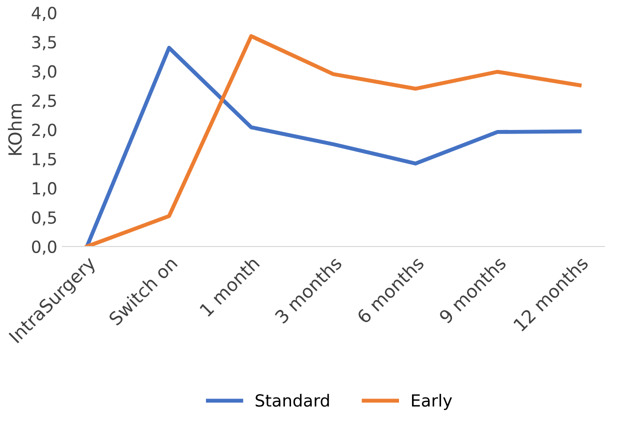 Image resolution: width=623 pixels, height=425 pixels. Describe the element at coordinates (15, 129) in the screenshot. I see `y-axis-title: KOhm` at that location.